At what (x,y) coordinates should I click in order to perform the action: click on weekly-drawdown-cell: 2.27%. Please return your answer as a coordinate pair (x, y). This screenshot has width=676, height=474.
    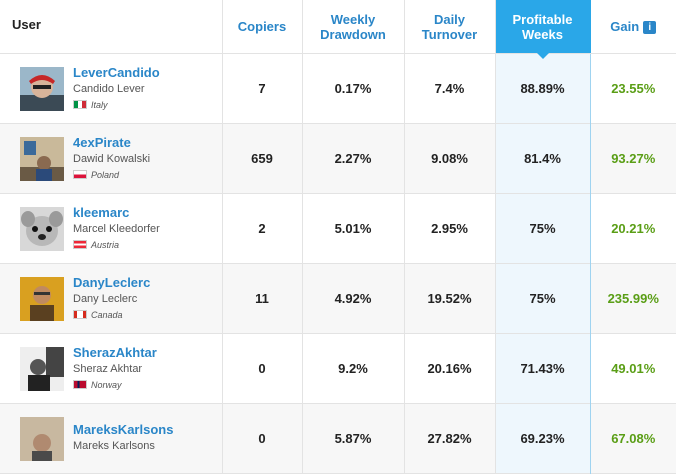
    Looking at the image, I should click on (353, 158).